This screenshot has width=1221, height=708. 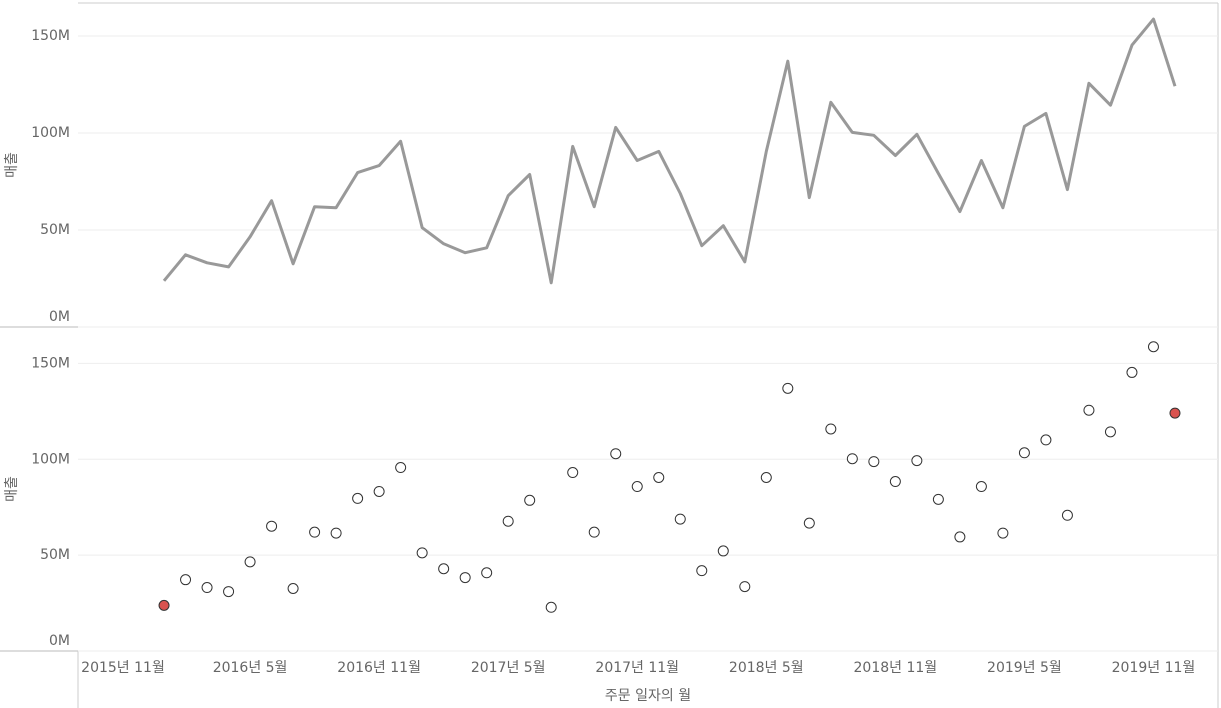 I want to click on x-axis-title: 주문 일자의 월, so click(x=648, y=696).